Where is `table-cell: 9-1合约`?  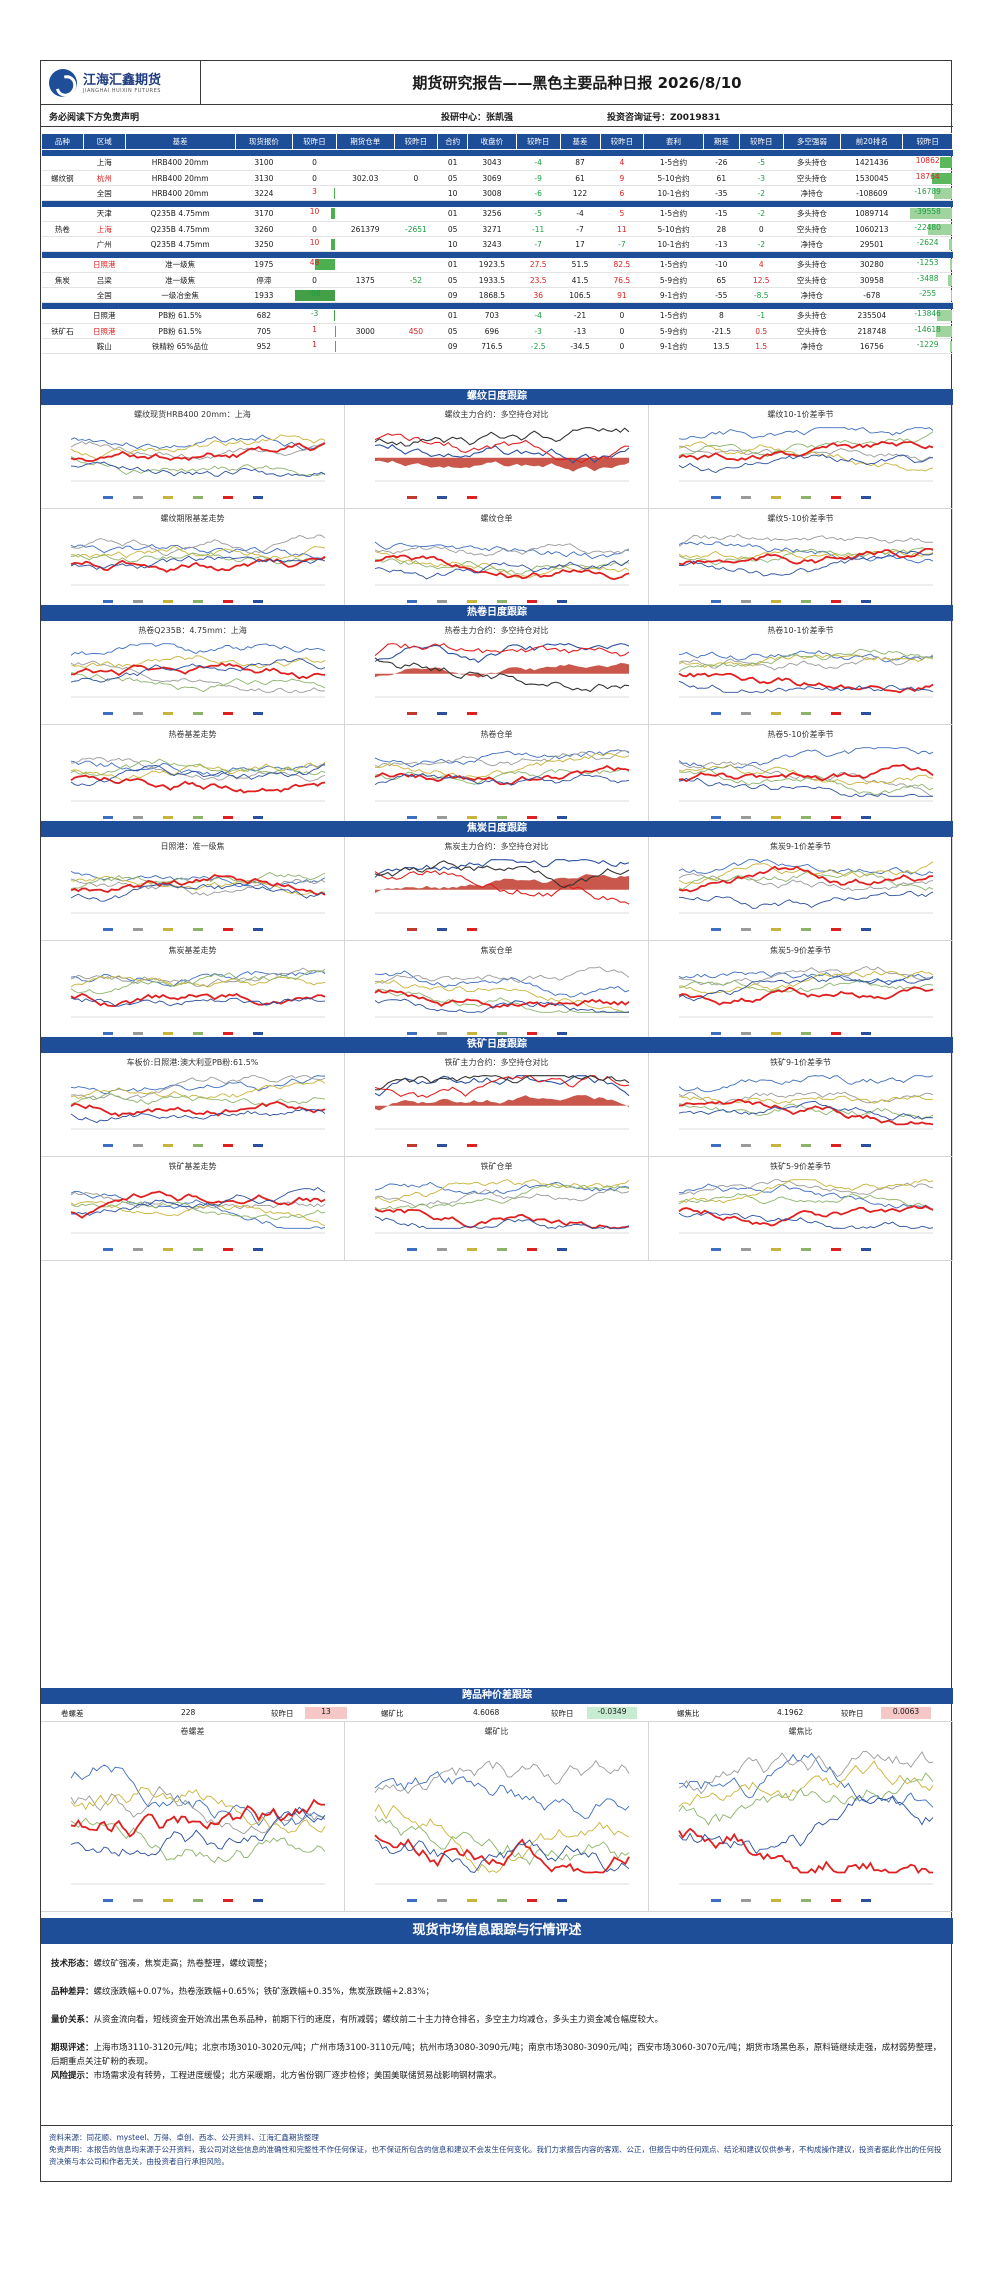
table-cell: 9-1合约 is located at coordinates (673, 346).